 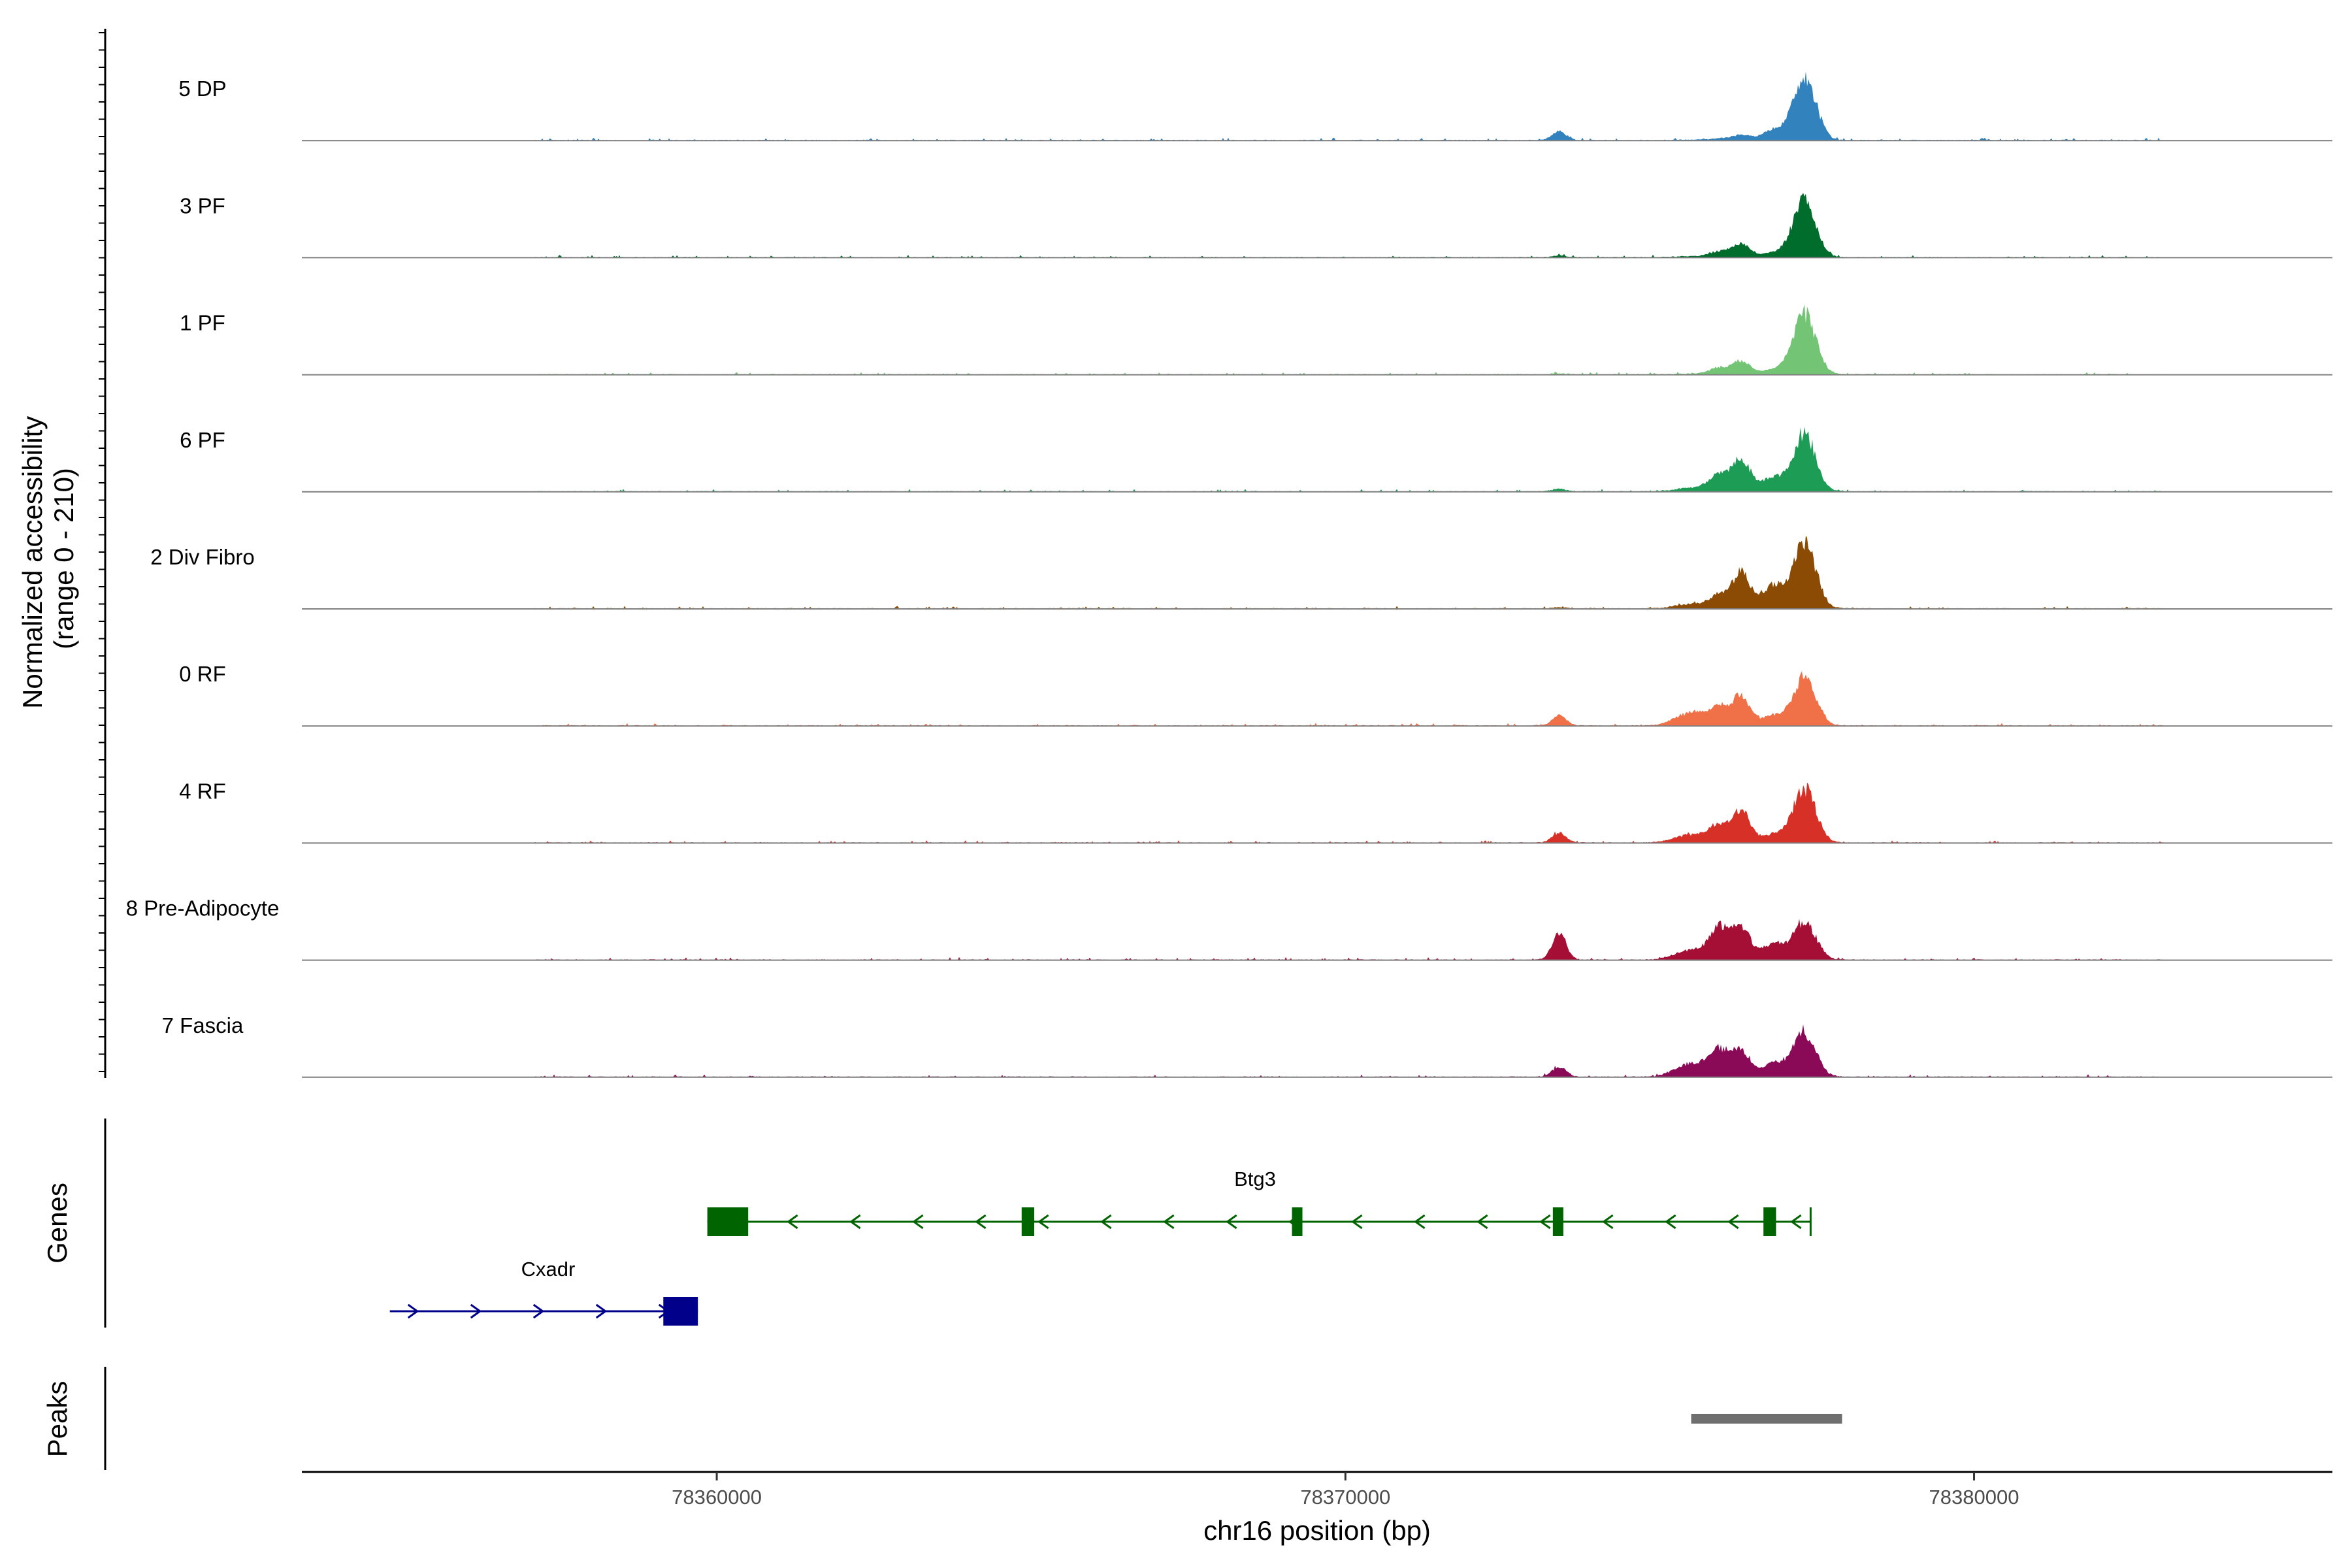 What do you see at coordinates (202, 88) in the screenshot?
I see `track-label: 5 DP` at bounding box center [202, 88].